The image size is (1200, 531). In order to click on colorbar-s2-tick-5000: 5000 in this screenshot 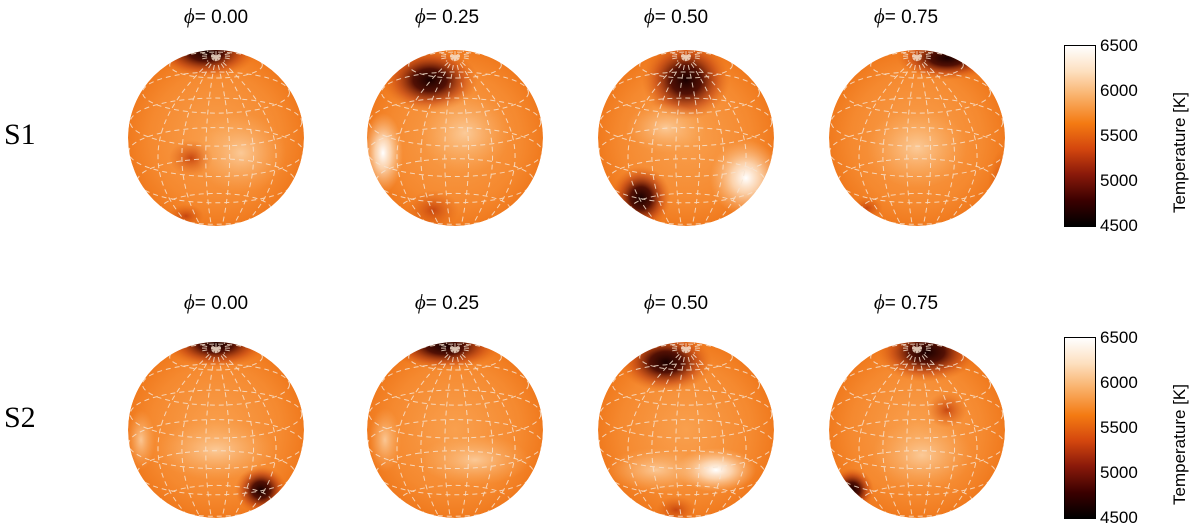, I will do `click(1119, 472)`.